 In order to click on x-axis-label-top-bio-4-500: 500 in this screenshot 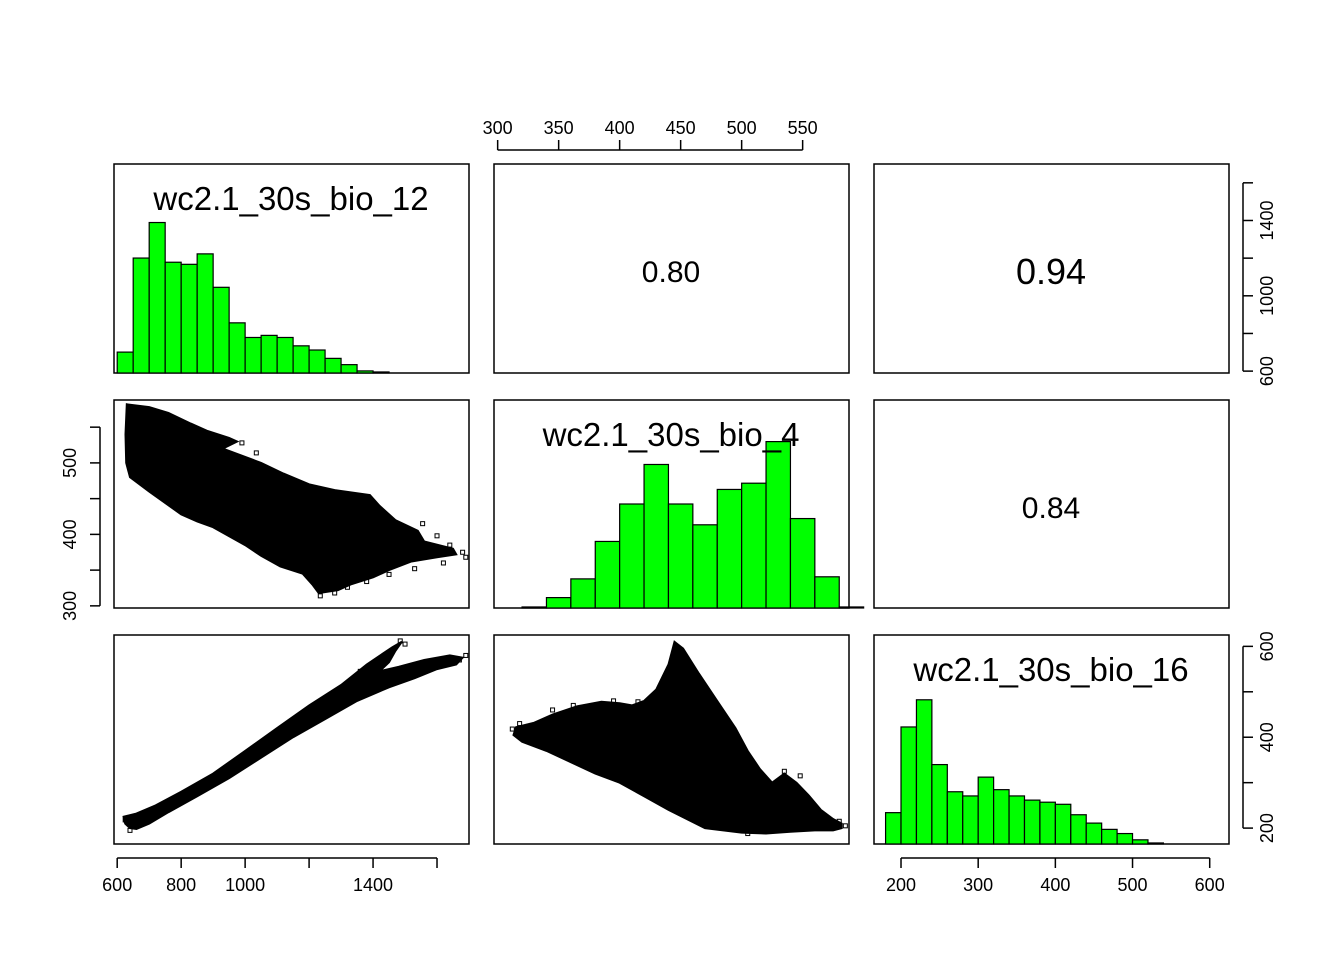, I will do `click(742, 128)`.